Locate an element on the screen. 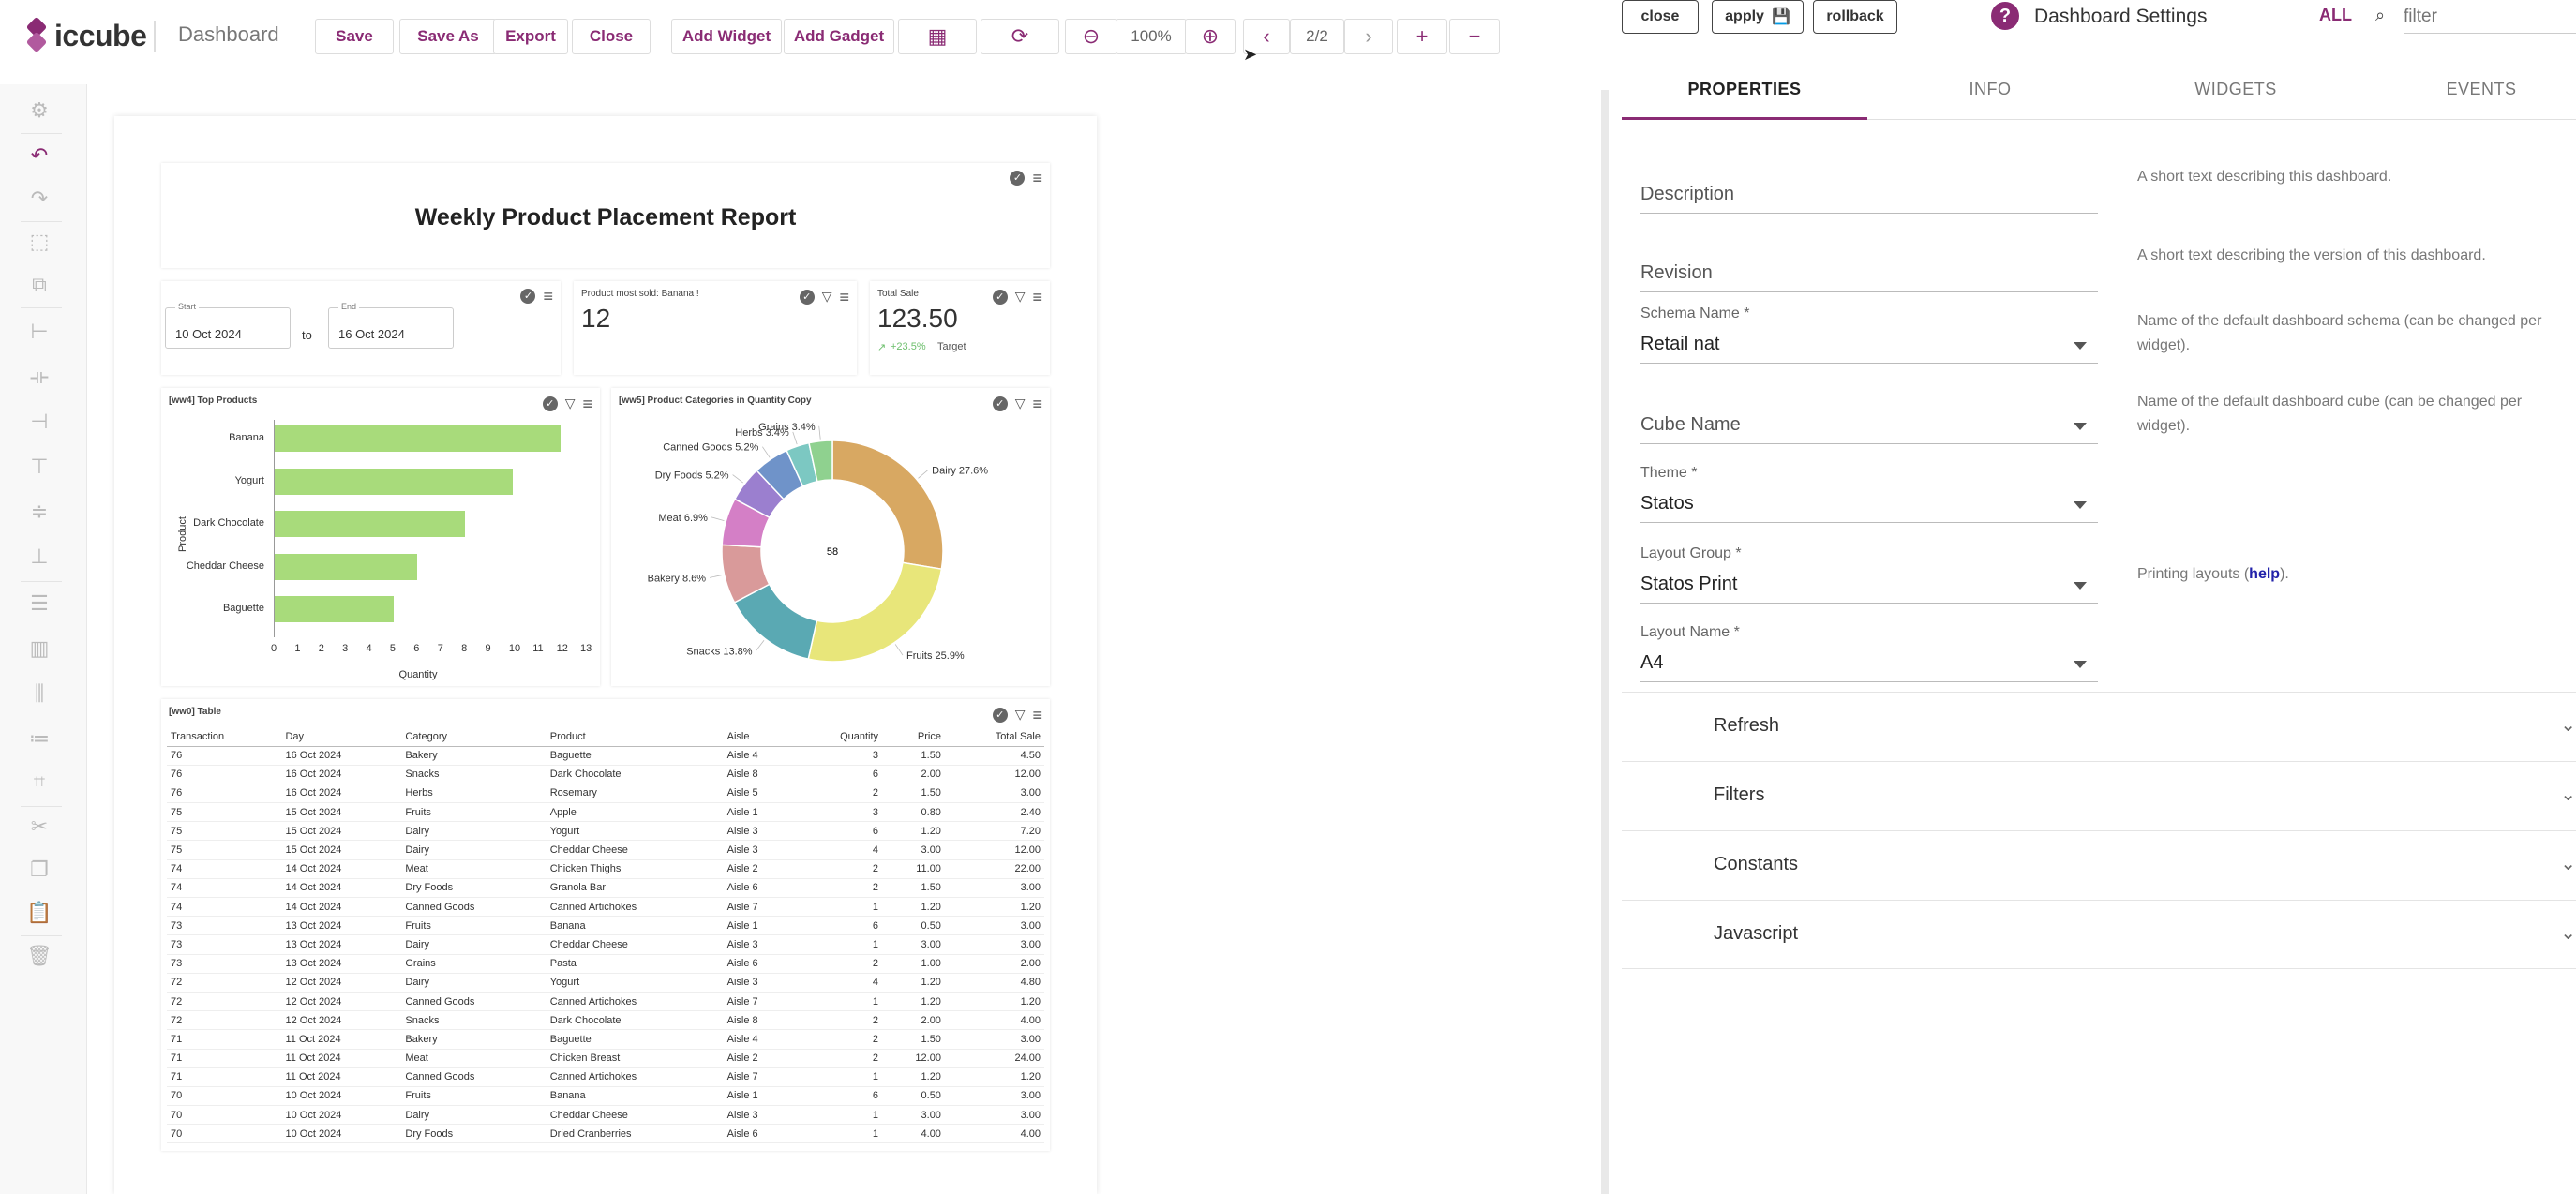 The width and height of the screenshot is (2576, 1194). undo-icon: ↶ is located at coordinates (40, 155).